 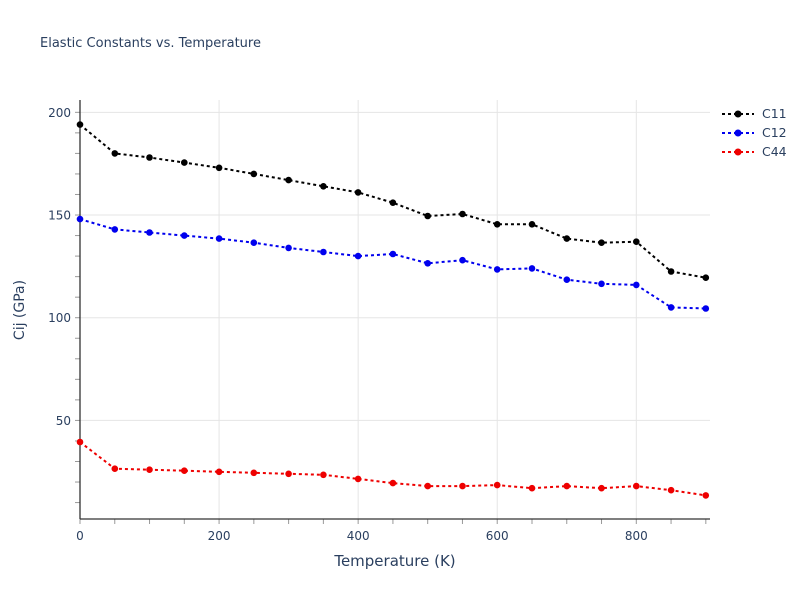 What do you see at coordinates (774, 113) in the screenshot?
I see `legend-label-c11: C11` at bounding box center [774, 113].